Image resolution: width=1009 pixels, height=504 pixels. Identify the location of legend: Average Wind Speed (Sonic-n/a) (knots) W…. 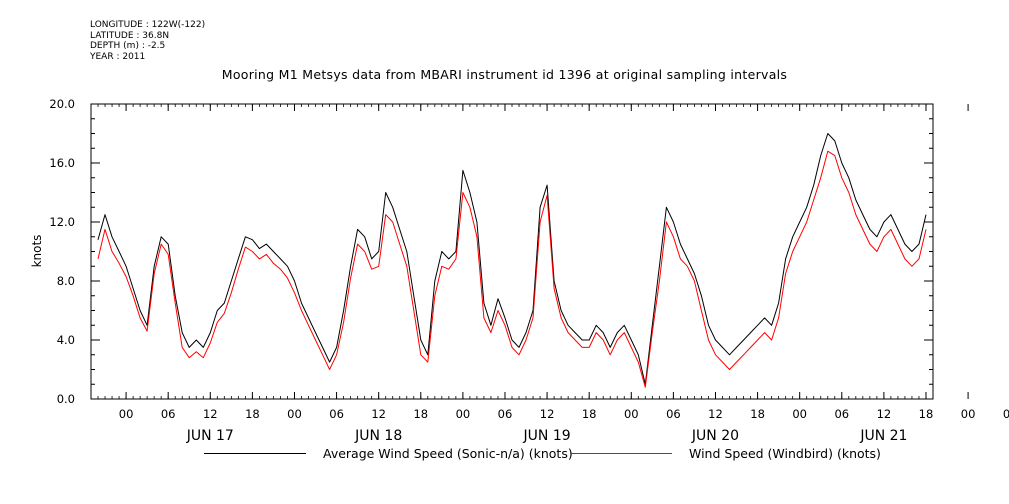
(504, 454).